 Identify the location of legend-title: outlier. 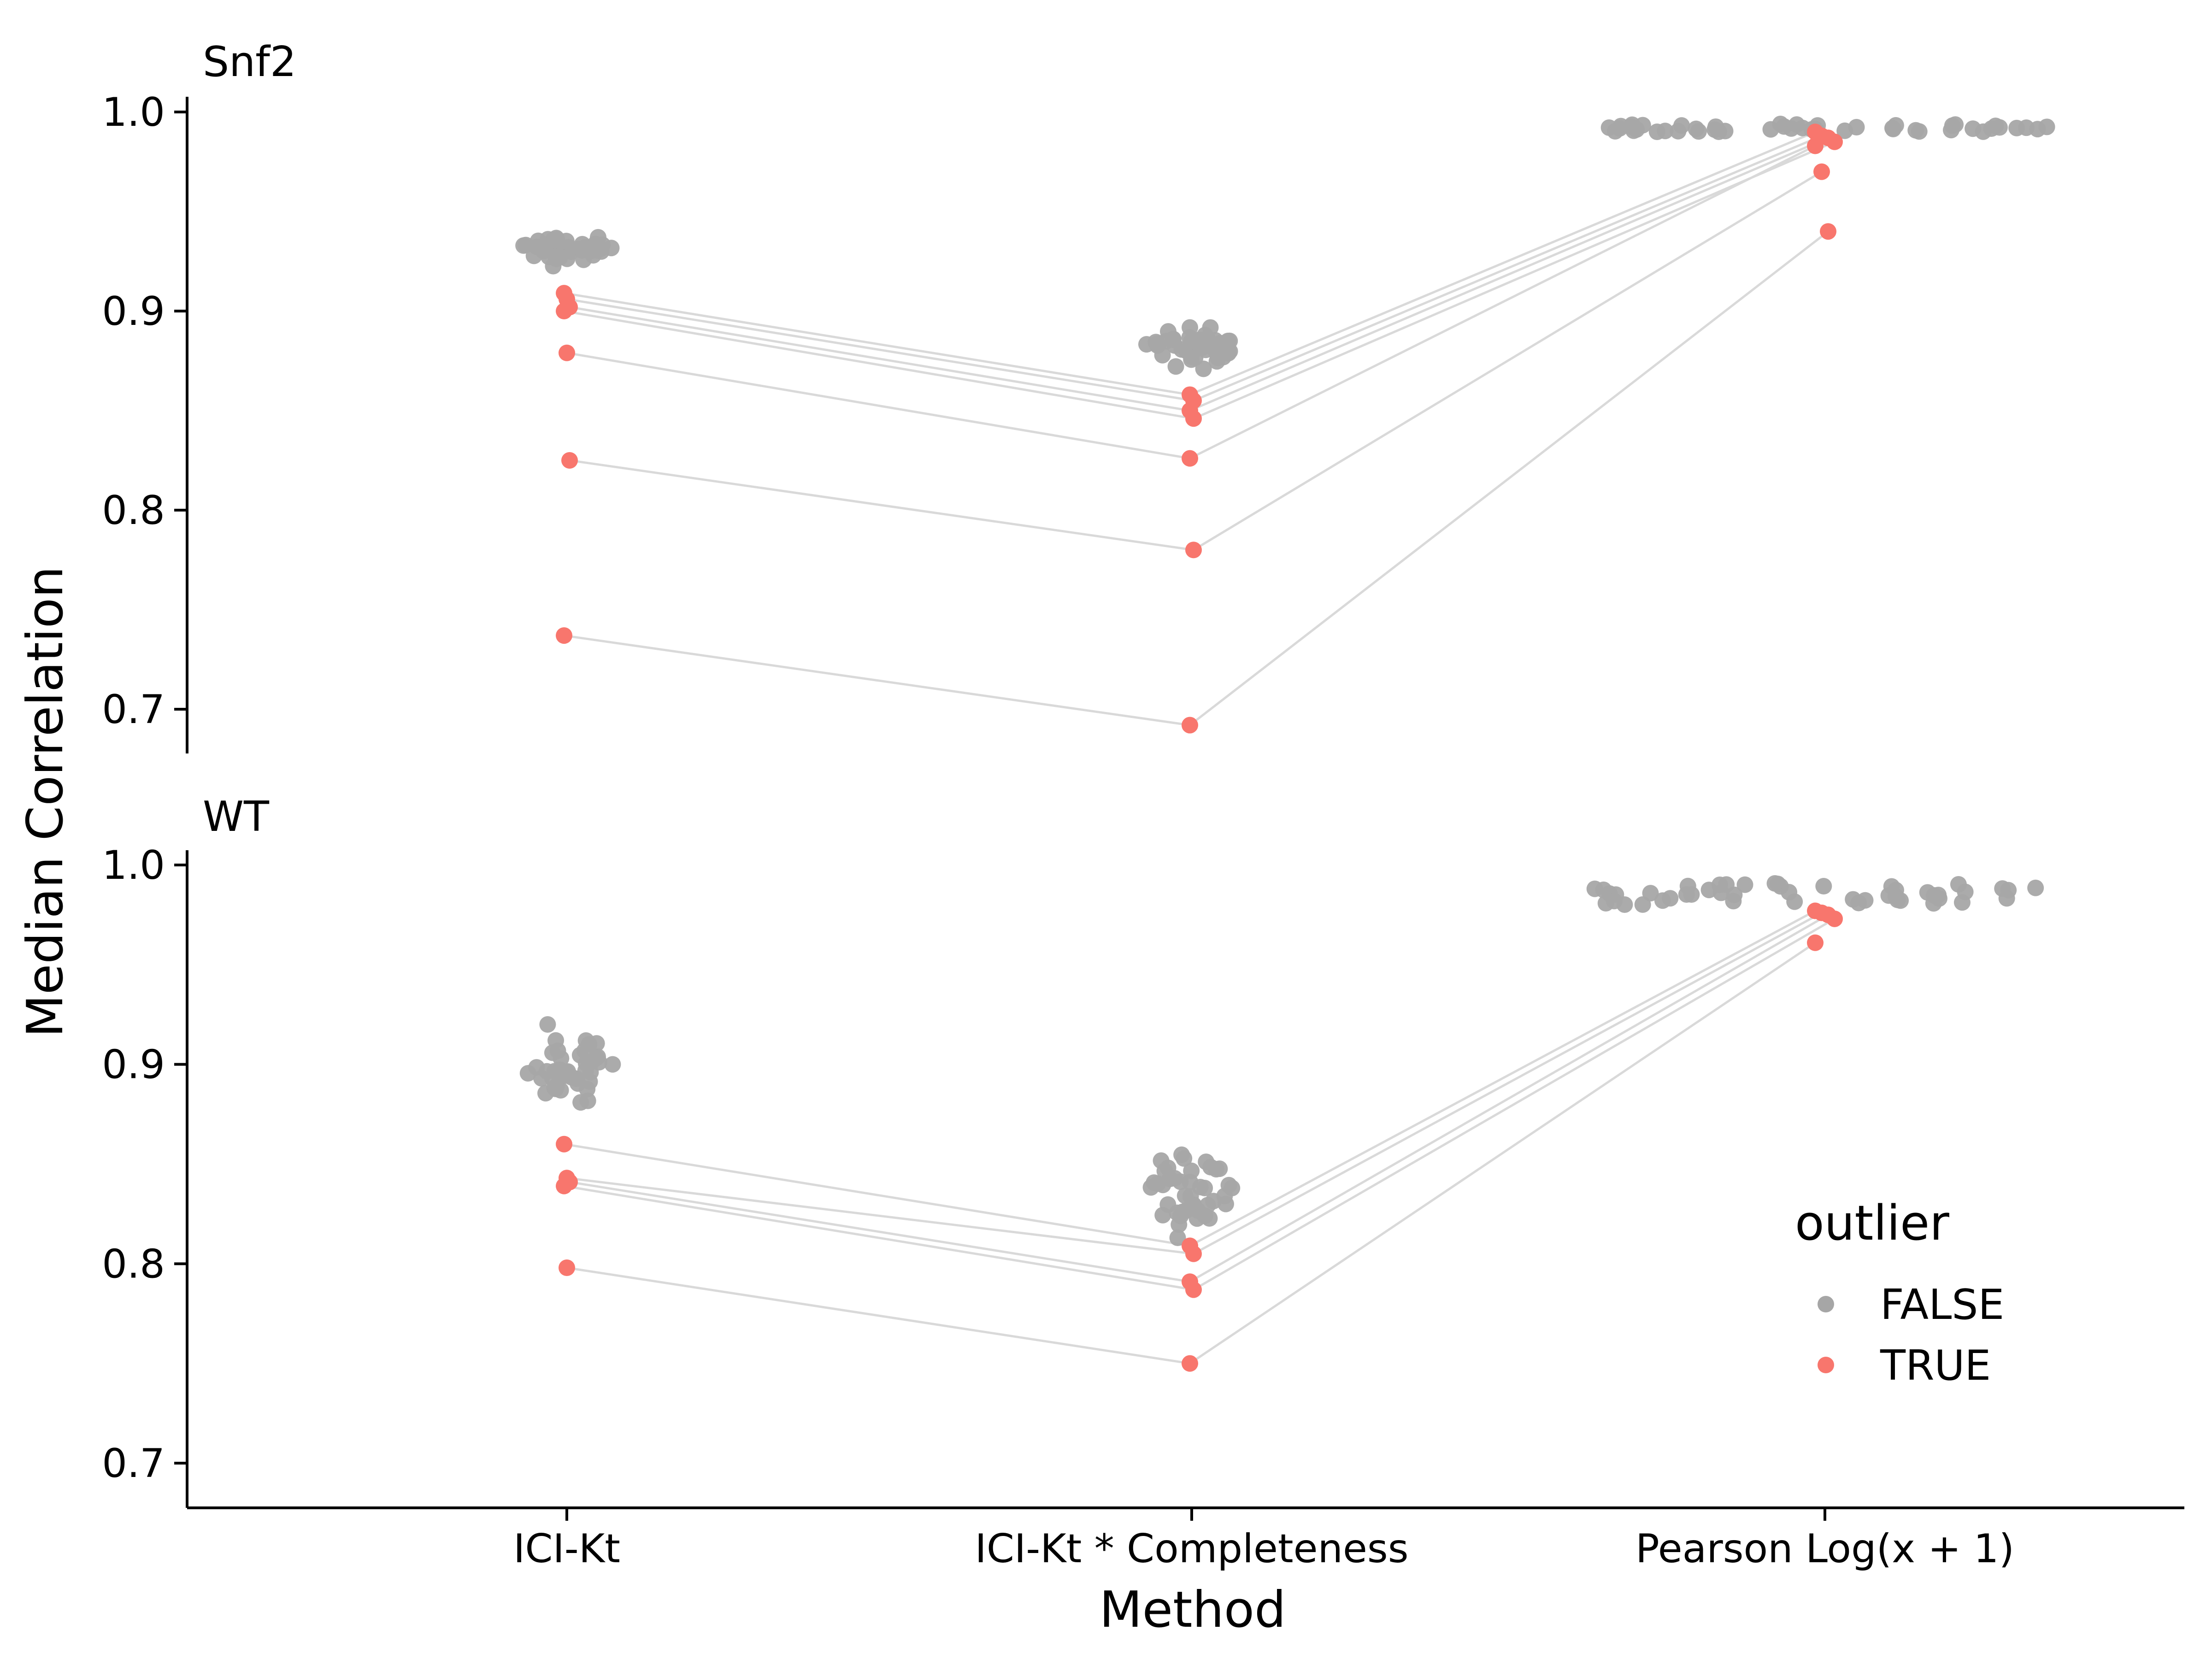
(1872, 1223).